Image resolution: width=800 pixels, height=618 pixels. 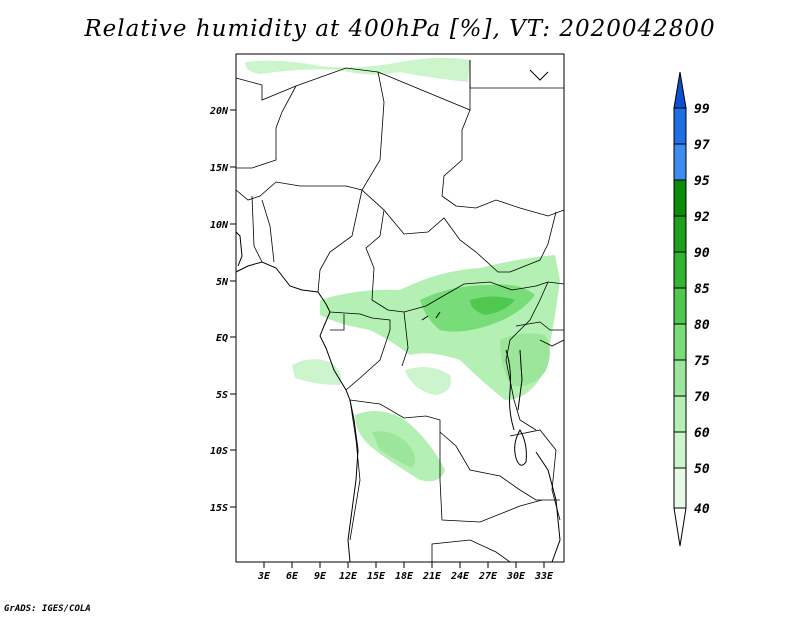 What do you see at coordinates (702, 289) in the screenshot?
I see `colorbar-label: 85` at bounding box center [702, 289].